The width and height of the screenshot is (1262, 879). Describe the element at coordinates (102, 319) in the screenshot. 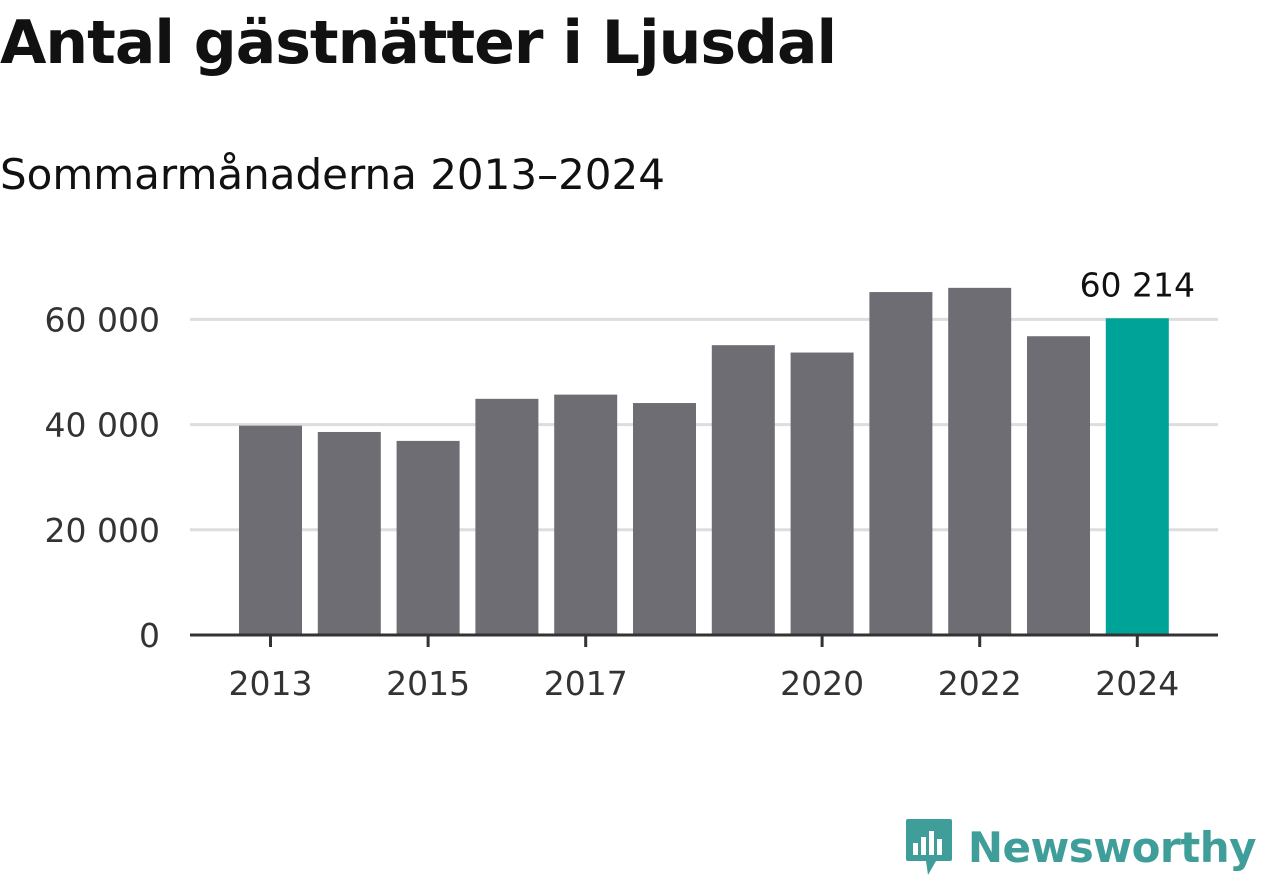

I see `y-tick-label: 60 000` at that location.